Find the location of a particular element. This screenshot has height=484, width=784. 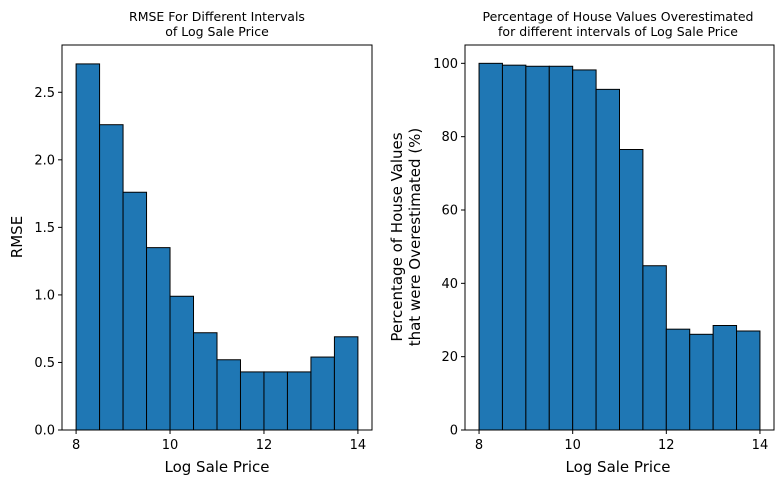

y-tick-label: 2.0 is located at coordinates (44, 160).